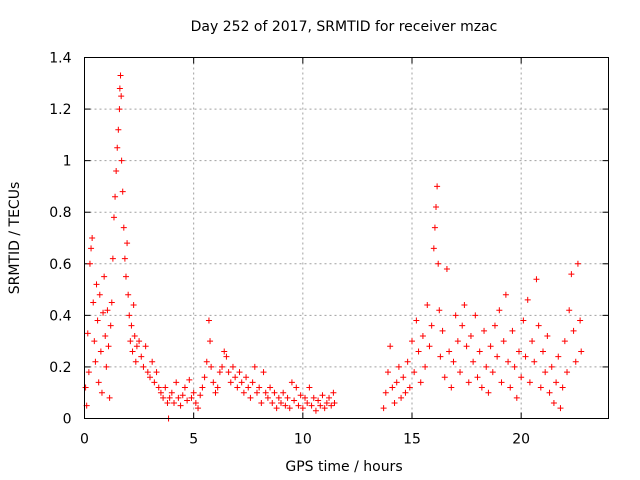  Describe the element at coordinates (412, 440) in the screenshot. I see `x-tick-label: 15` at that location.